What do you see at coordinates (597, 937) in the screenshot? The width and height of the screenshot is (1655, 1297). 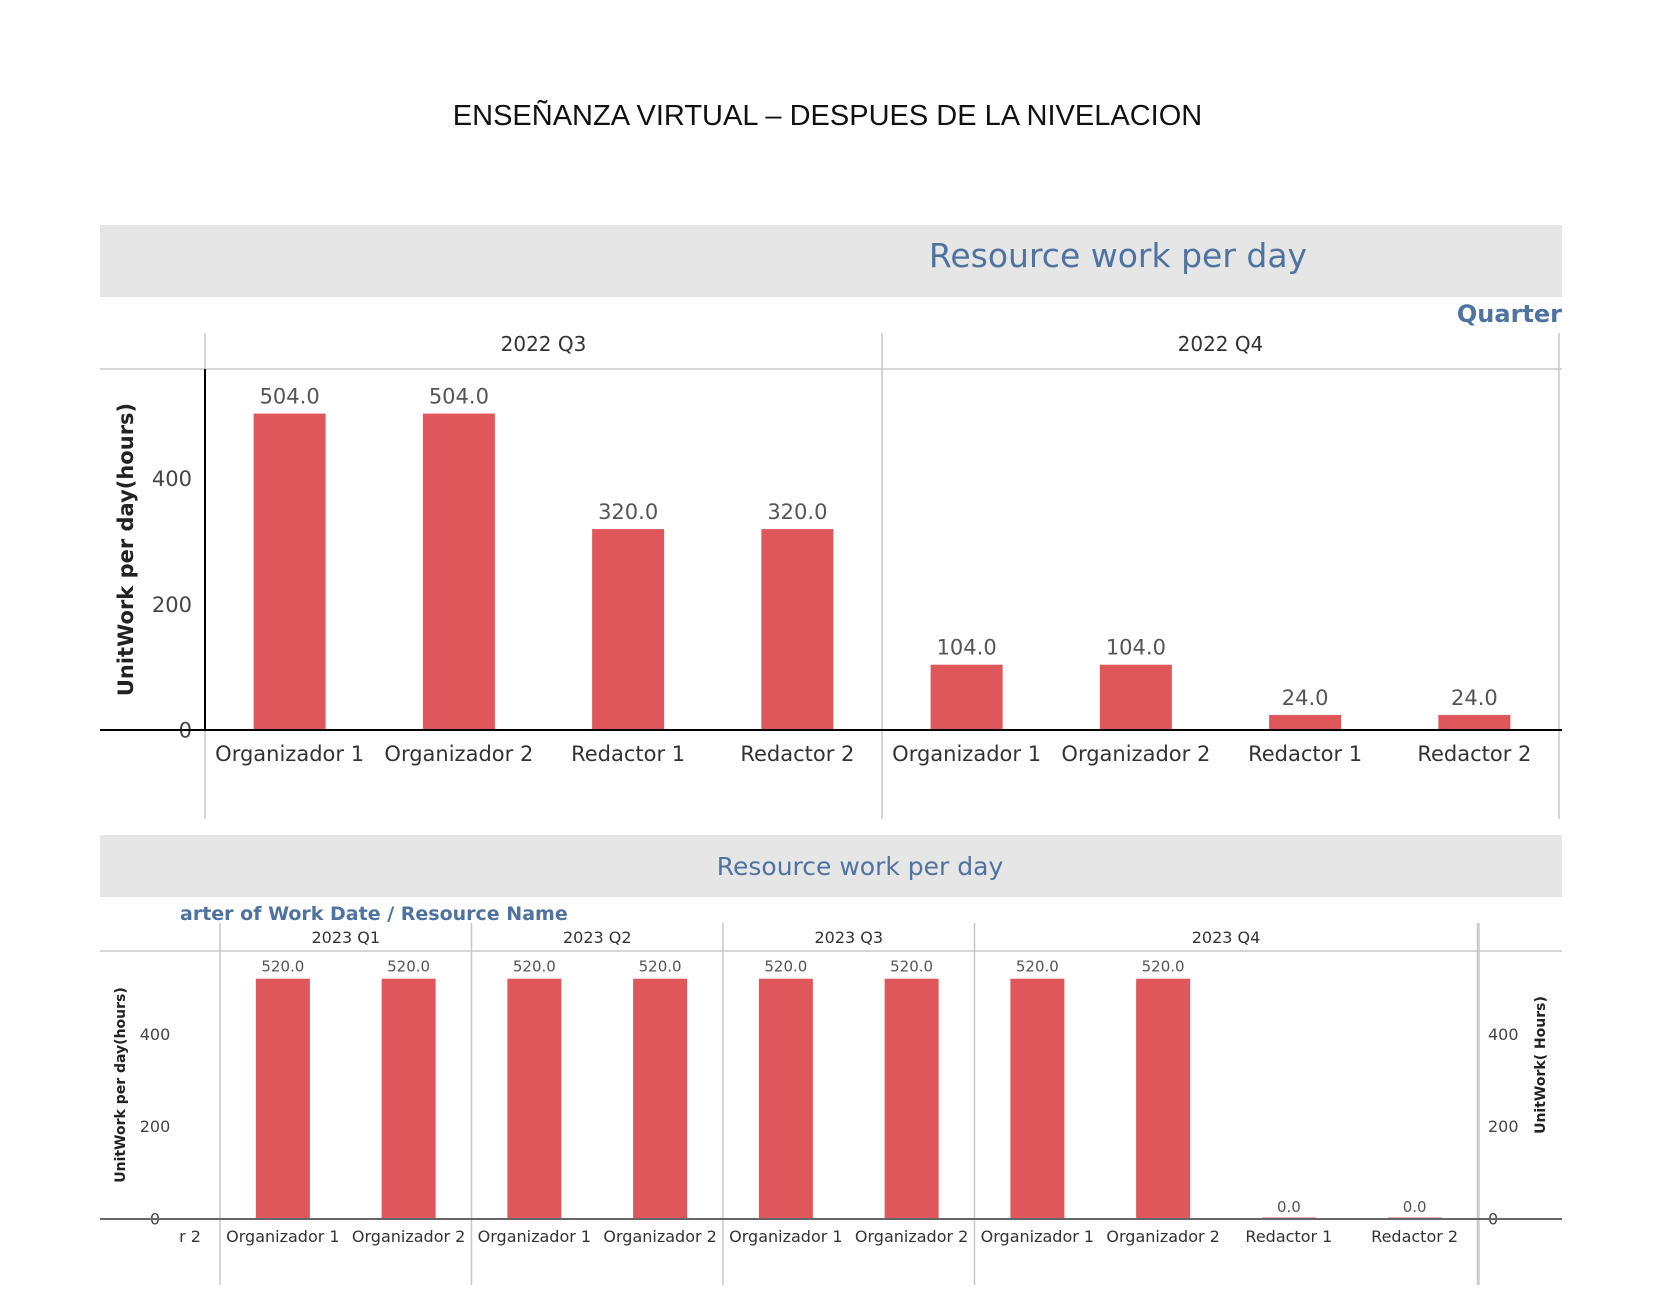 I see `period-header: 2023 Q2` at bounding box center [597, 937].